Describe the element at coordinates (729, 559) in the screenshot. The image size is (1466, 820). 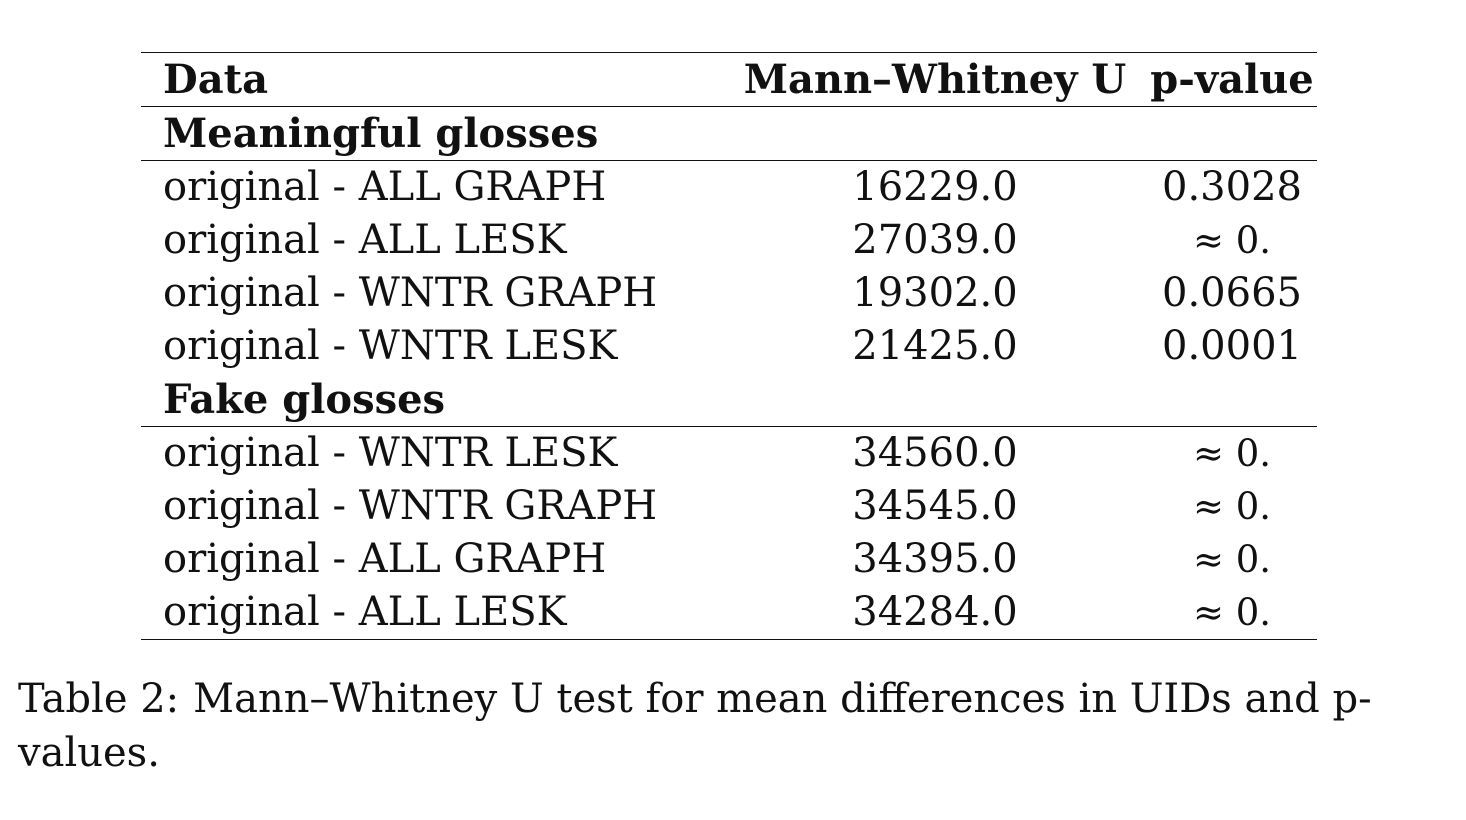
I see `table-row: original - ALL GRAPH 34395.0 ≈ 0.` at that location.